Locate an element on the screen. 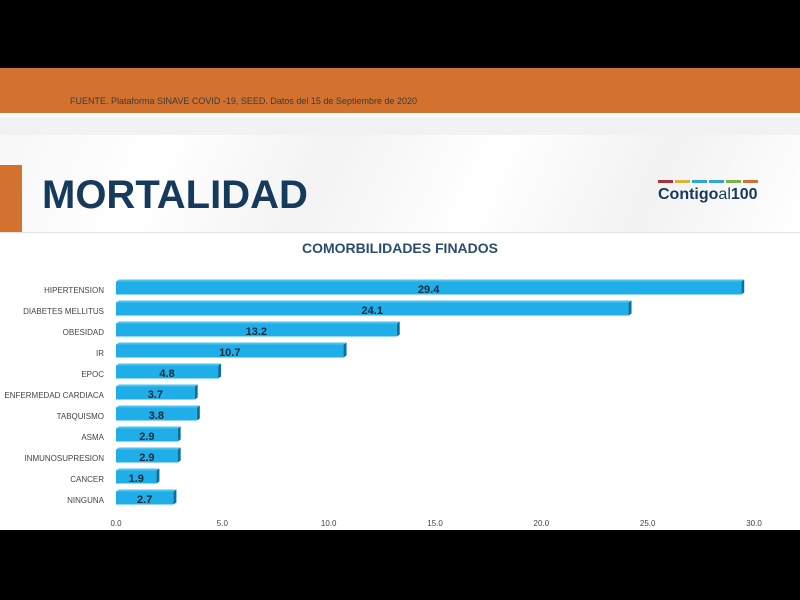  x-tick-label: 10.0 is located at coordinates (329, 523).